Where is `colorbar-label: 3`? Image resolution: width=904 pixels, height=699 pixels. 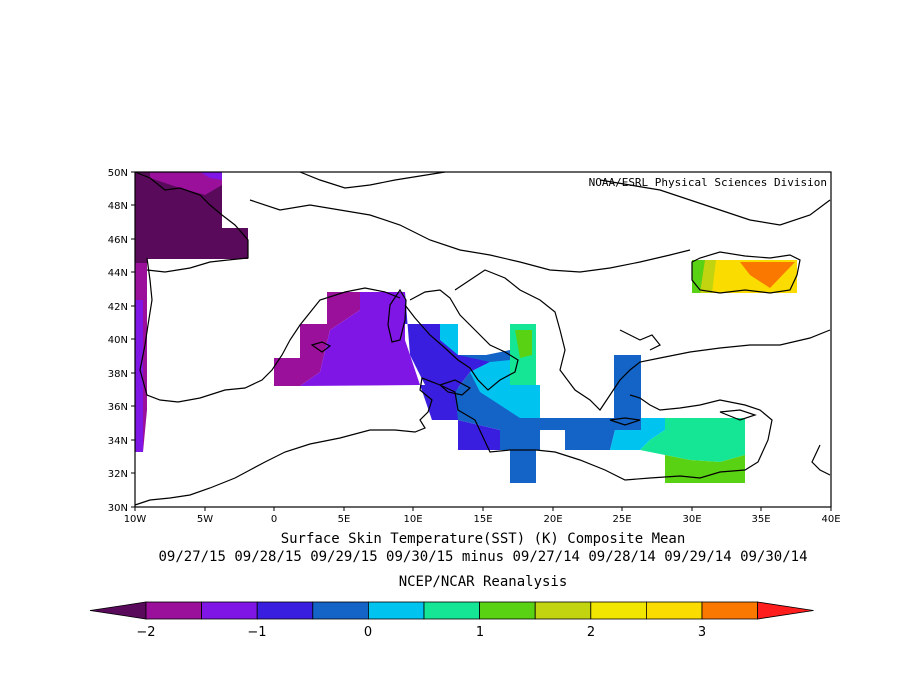 colorbar-label: 3 is located at coordinates (702, 632).